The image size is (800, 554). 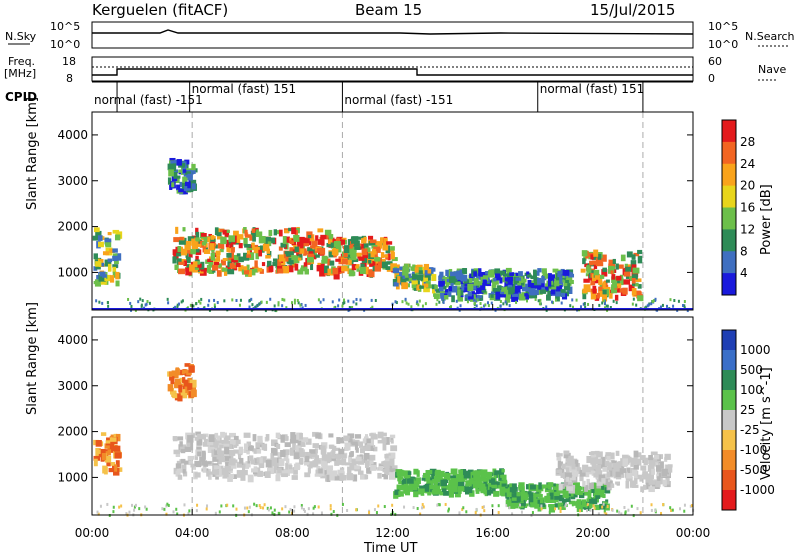 I want to click on power-colorbar-swatch, so click(x=729, y=240).